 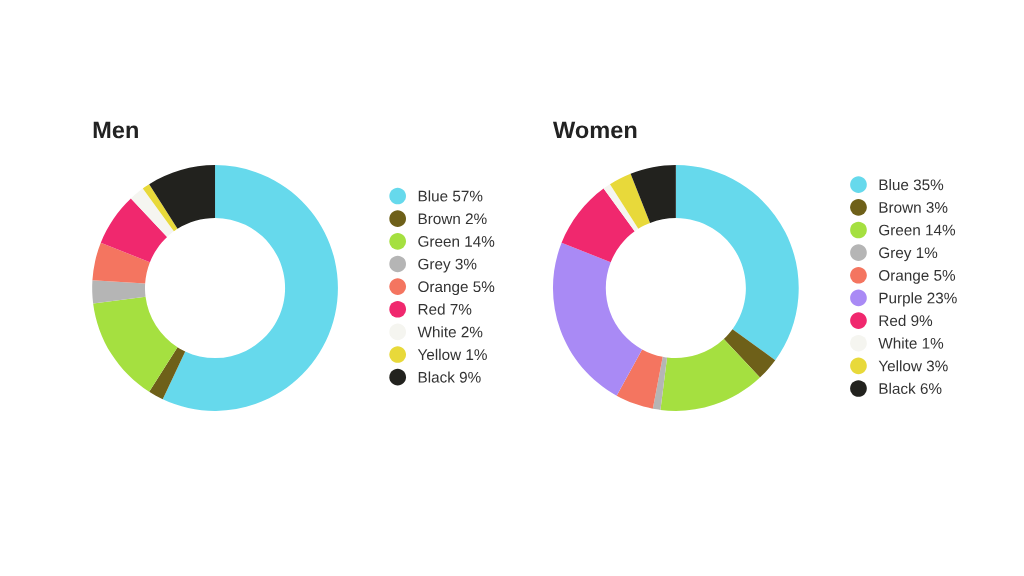 I want to click on legend-label: Blue 35%, so click(x=911, y=184).